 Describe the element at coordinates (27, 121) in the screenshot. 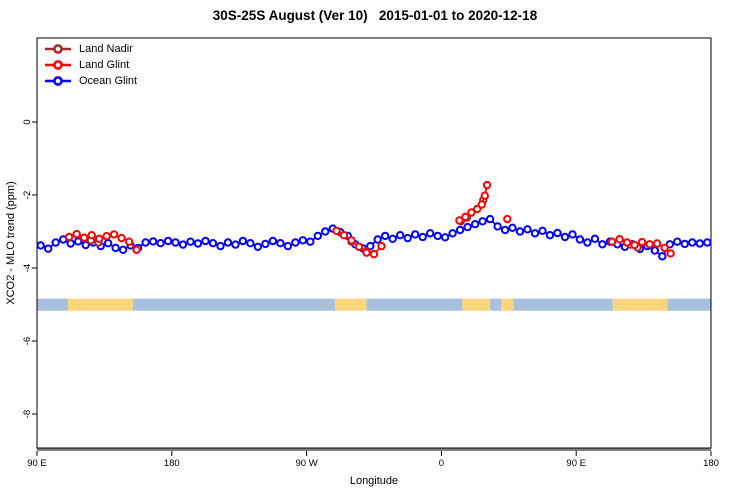

I see `y-tick-label: 0` at that location.